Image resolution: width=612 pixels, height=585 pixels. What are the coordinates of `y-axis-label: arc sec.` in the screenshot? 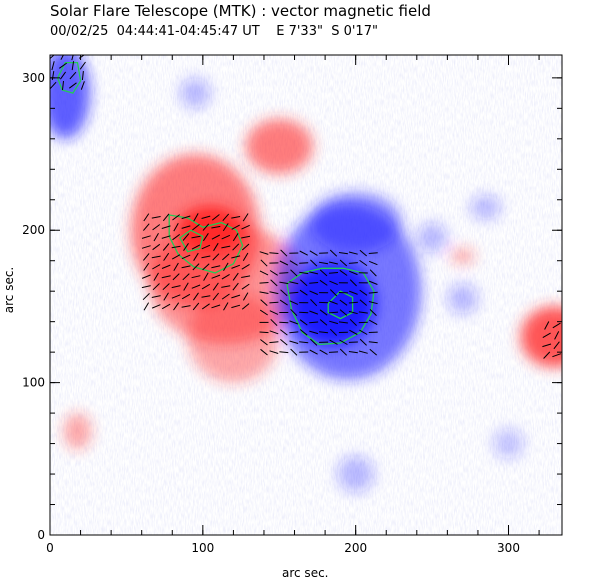 It's located at (9, 290).